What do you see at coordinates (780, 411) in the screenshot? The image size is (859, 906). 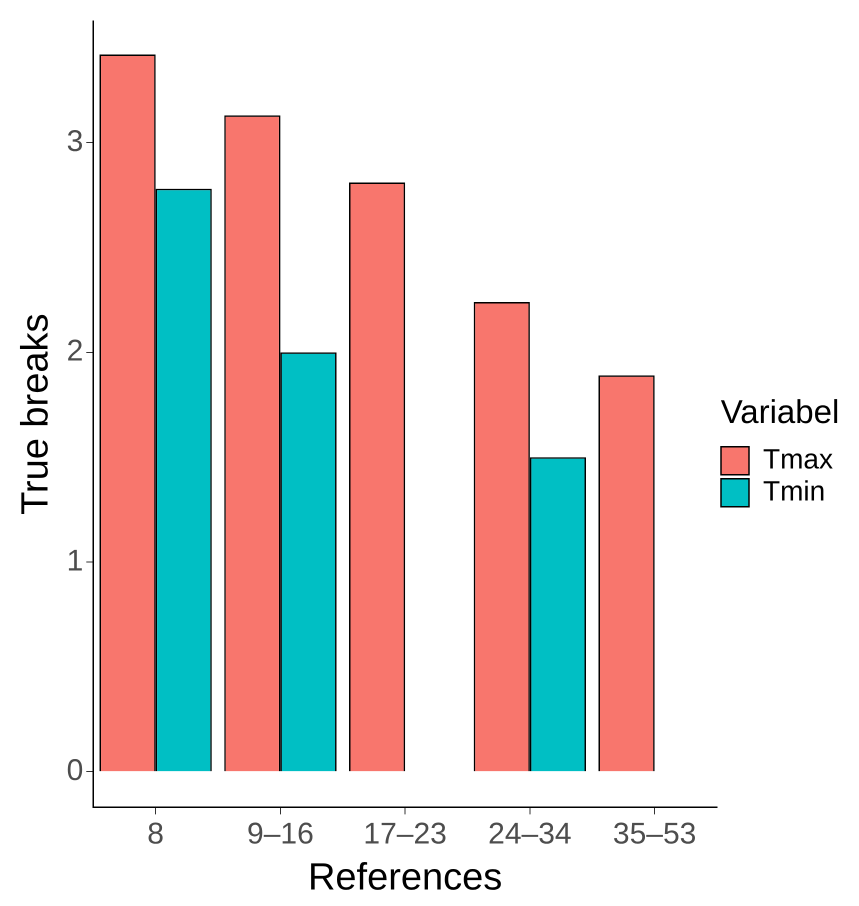 I see `legend-title: Variabel` at bounding box center [780, 411].